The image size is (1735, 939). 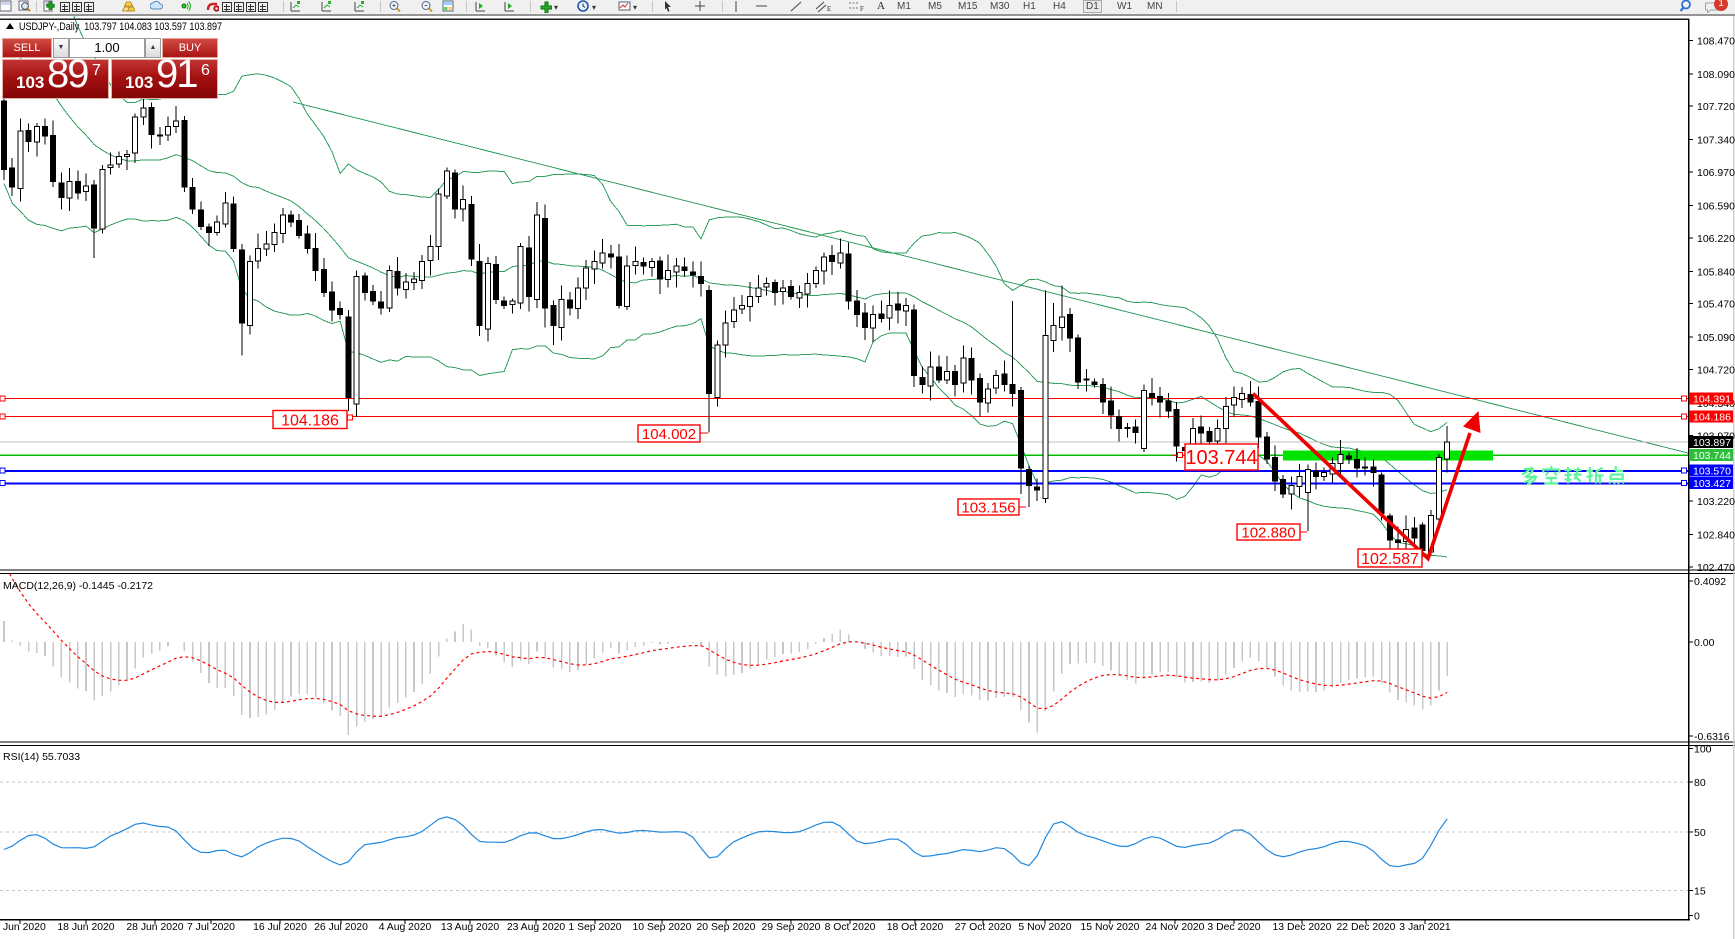 I want to click on svg-text: 102.840, so click(x=1716, y=536).